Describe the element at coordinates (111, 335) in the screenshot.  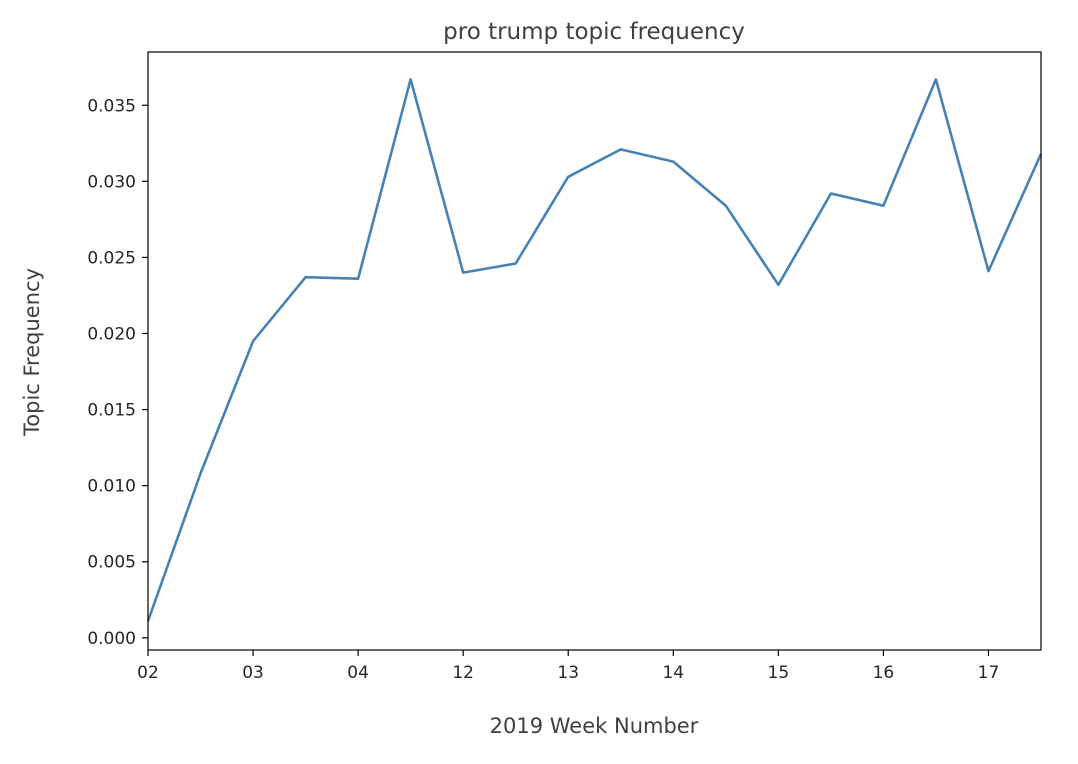
I see `y-tick-label: 0.020` at that location.